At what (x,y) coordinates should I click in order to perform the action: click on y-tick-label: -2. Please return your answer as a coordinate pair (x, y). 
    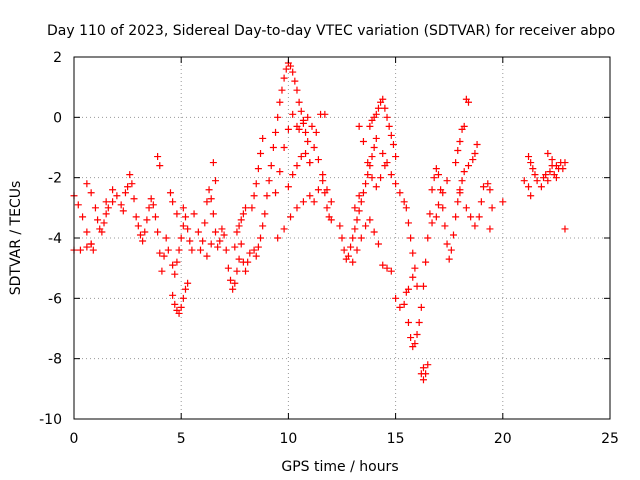
    Looking at the image, I should click on (55, 179).